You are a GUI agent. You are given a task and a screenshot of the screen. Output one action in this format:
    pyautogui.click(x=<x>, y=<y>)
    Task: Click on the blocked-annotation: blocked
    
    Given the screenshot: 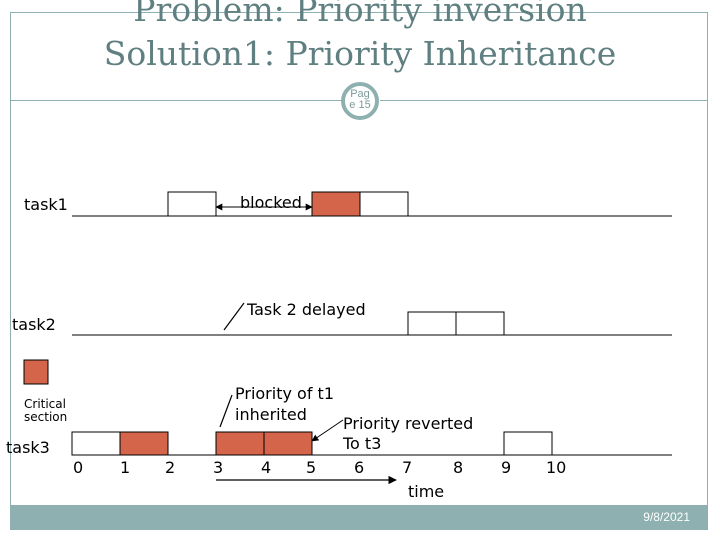 What is the action you would take?
    pyautogui.click(x=271, y=202)
    